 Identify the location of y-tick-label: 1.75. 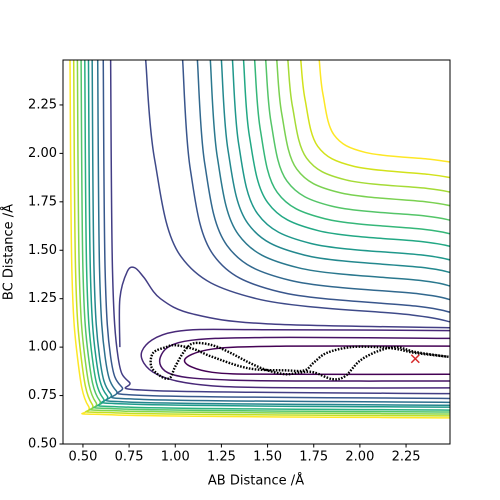
(42, 201).